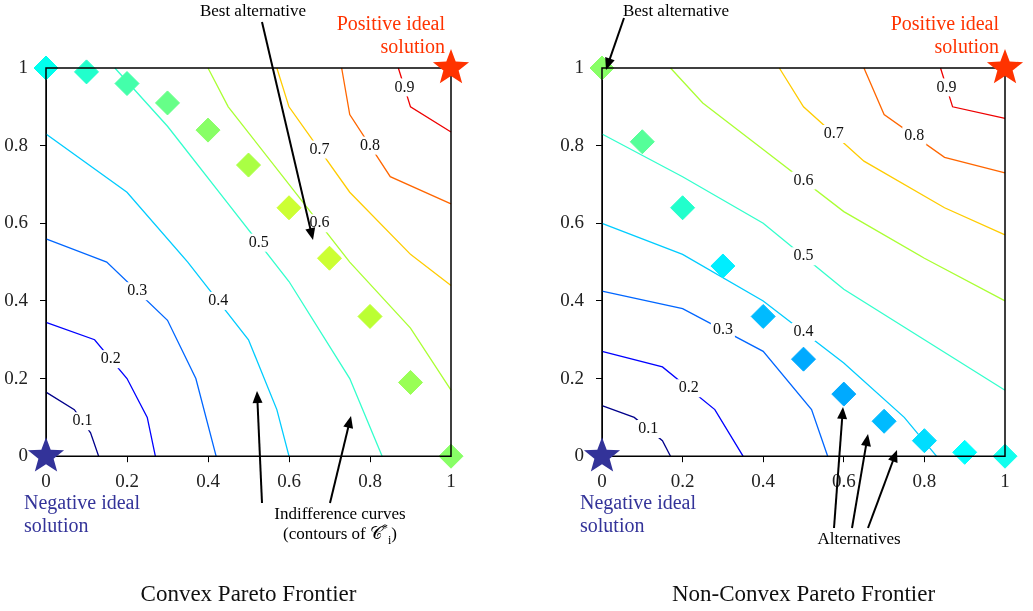 This screenshot has height=611, width=1033. Describe the element at coordinates (248, 594) in the screenshot. I see `text: Convex Pareto Frontier` at that location.